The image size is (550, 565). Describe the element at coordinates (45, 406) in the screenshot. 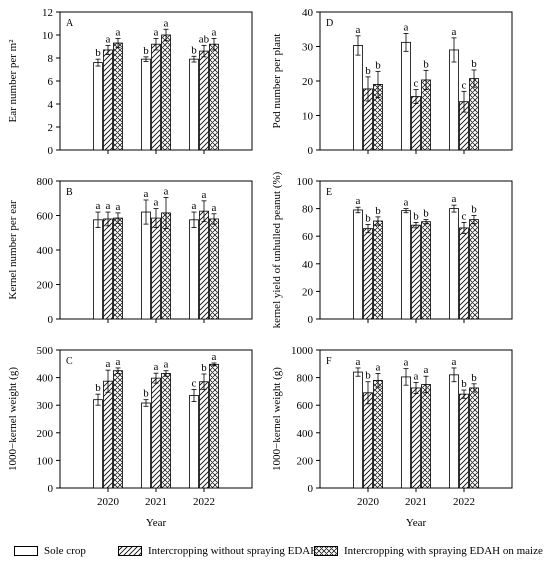

I see `y-tick-label: 300` at that location.